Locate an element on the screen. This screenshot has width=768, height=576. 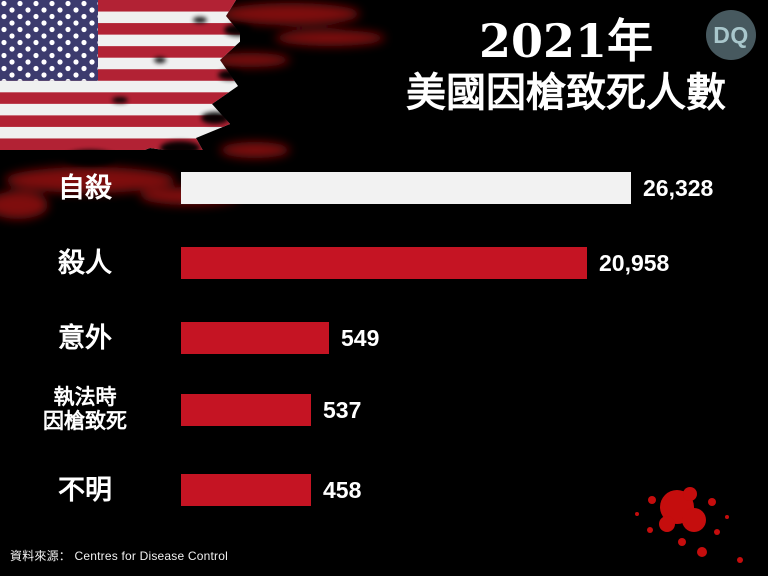
bar-row: 殺人 20,958 is located at coordinates (334, 263).